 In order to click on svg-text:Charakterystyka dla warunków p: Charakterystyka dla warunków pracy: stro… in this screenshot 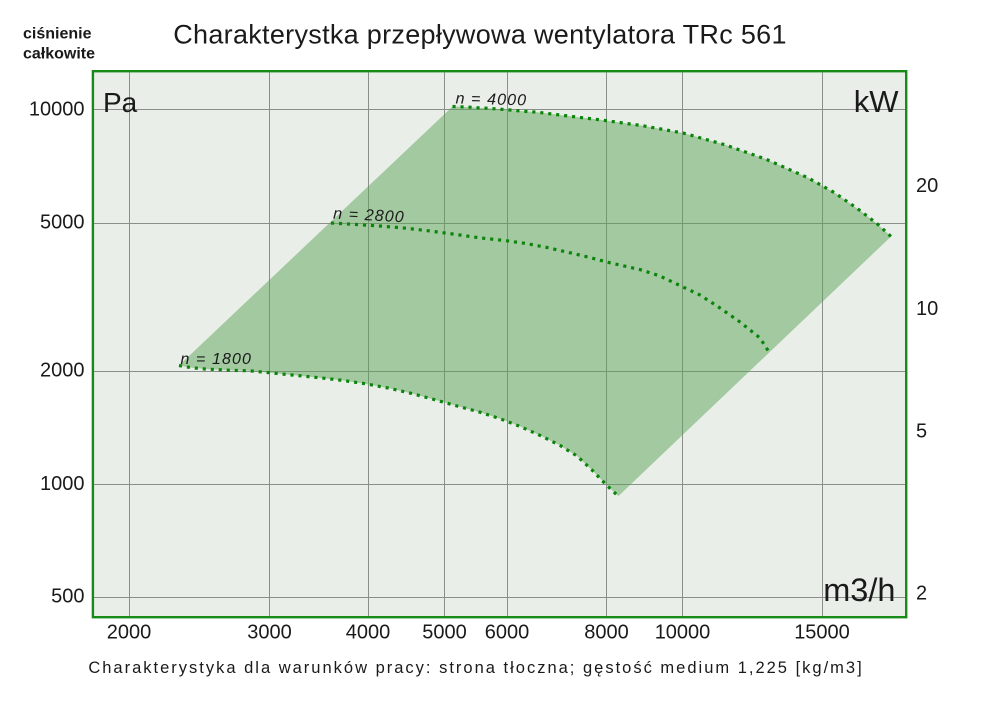, I will do `click(475, 668)`.